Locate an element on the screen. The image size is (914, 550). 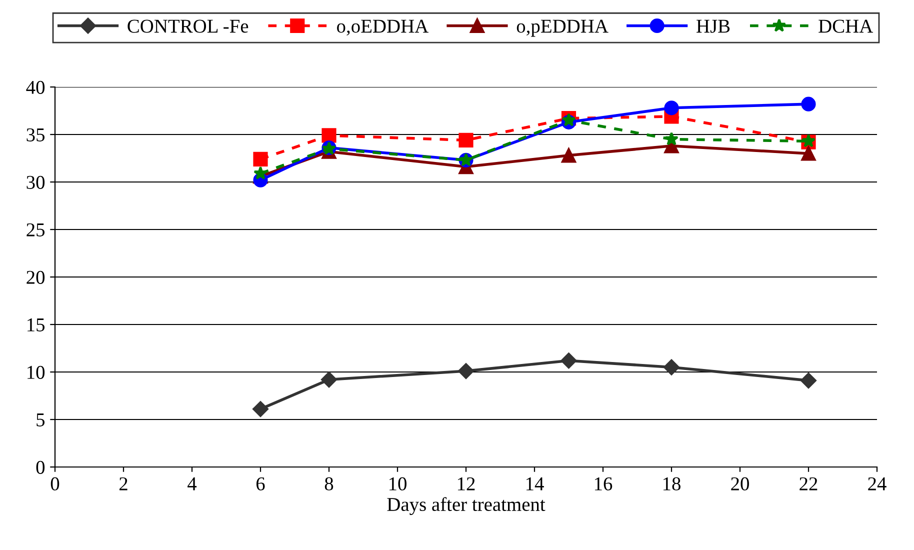
legend-label: CONTROL -Fe is located at coordinates (188, 26).